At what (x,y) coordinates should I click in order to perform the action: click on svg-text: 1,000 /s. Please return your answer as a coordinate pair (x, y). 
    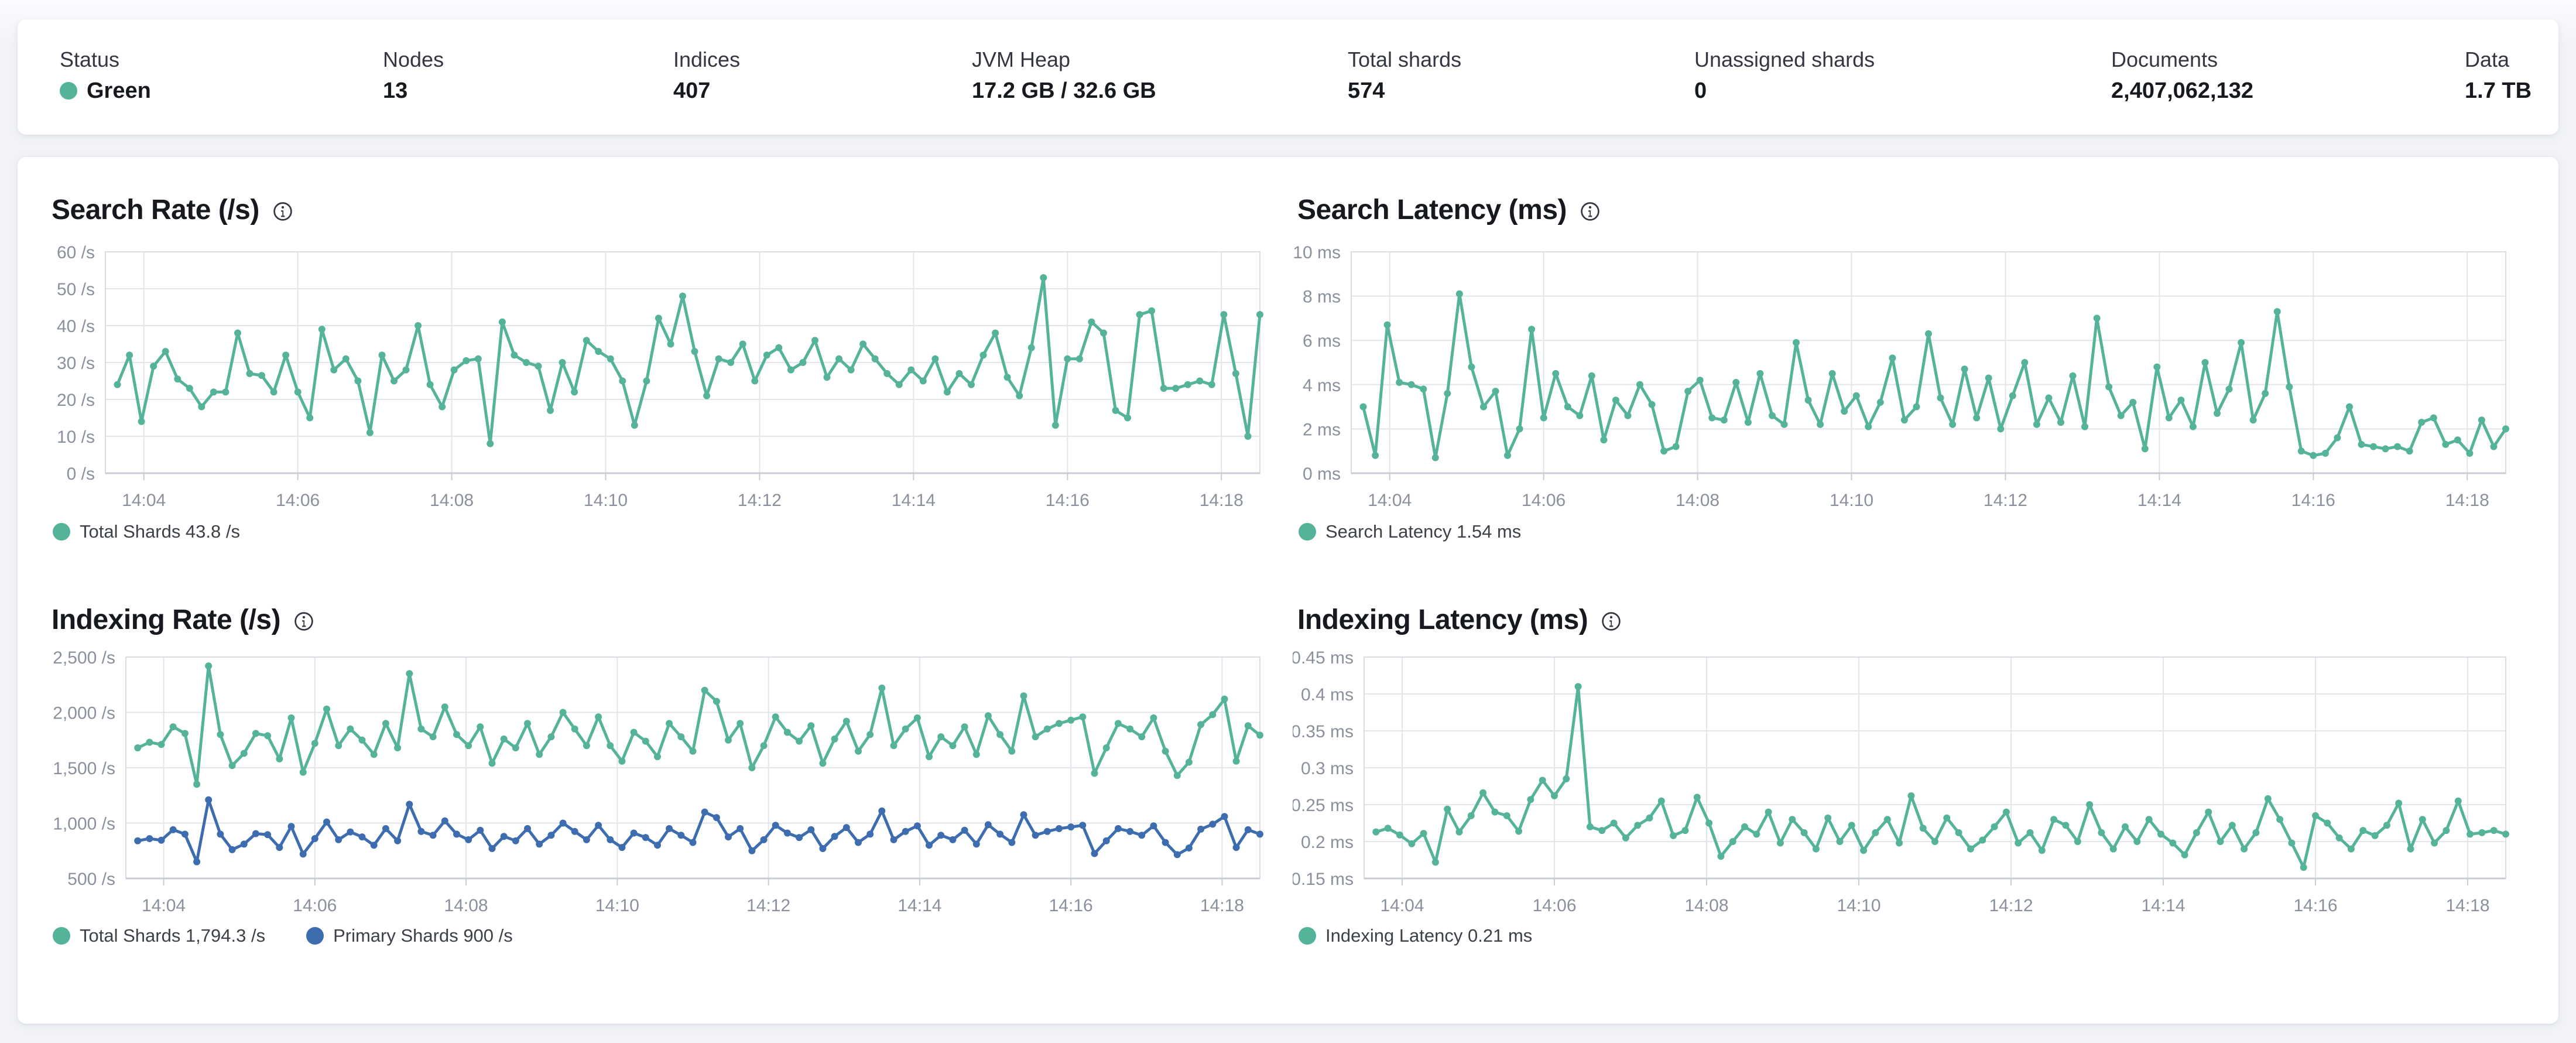
    Looking at the image, I should click on (84, 824).